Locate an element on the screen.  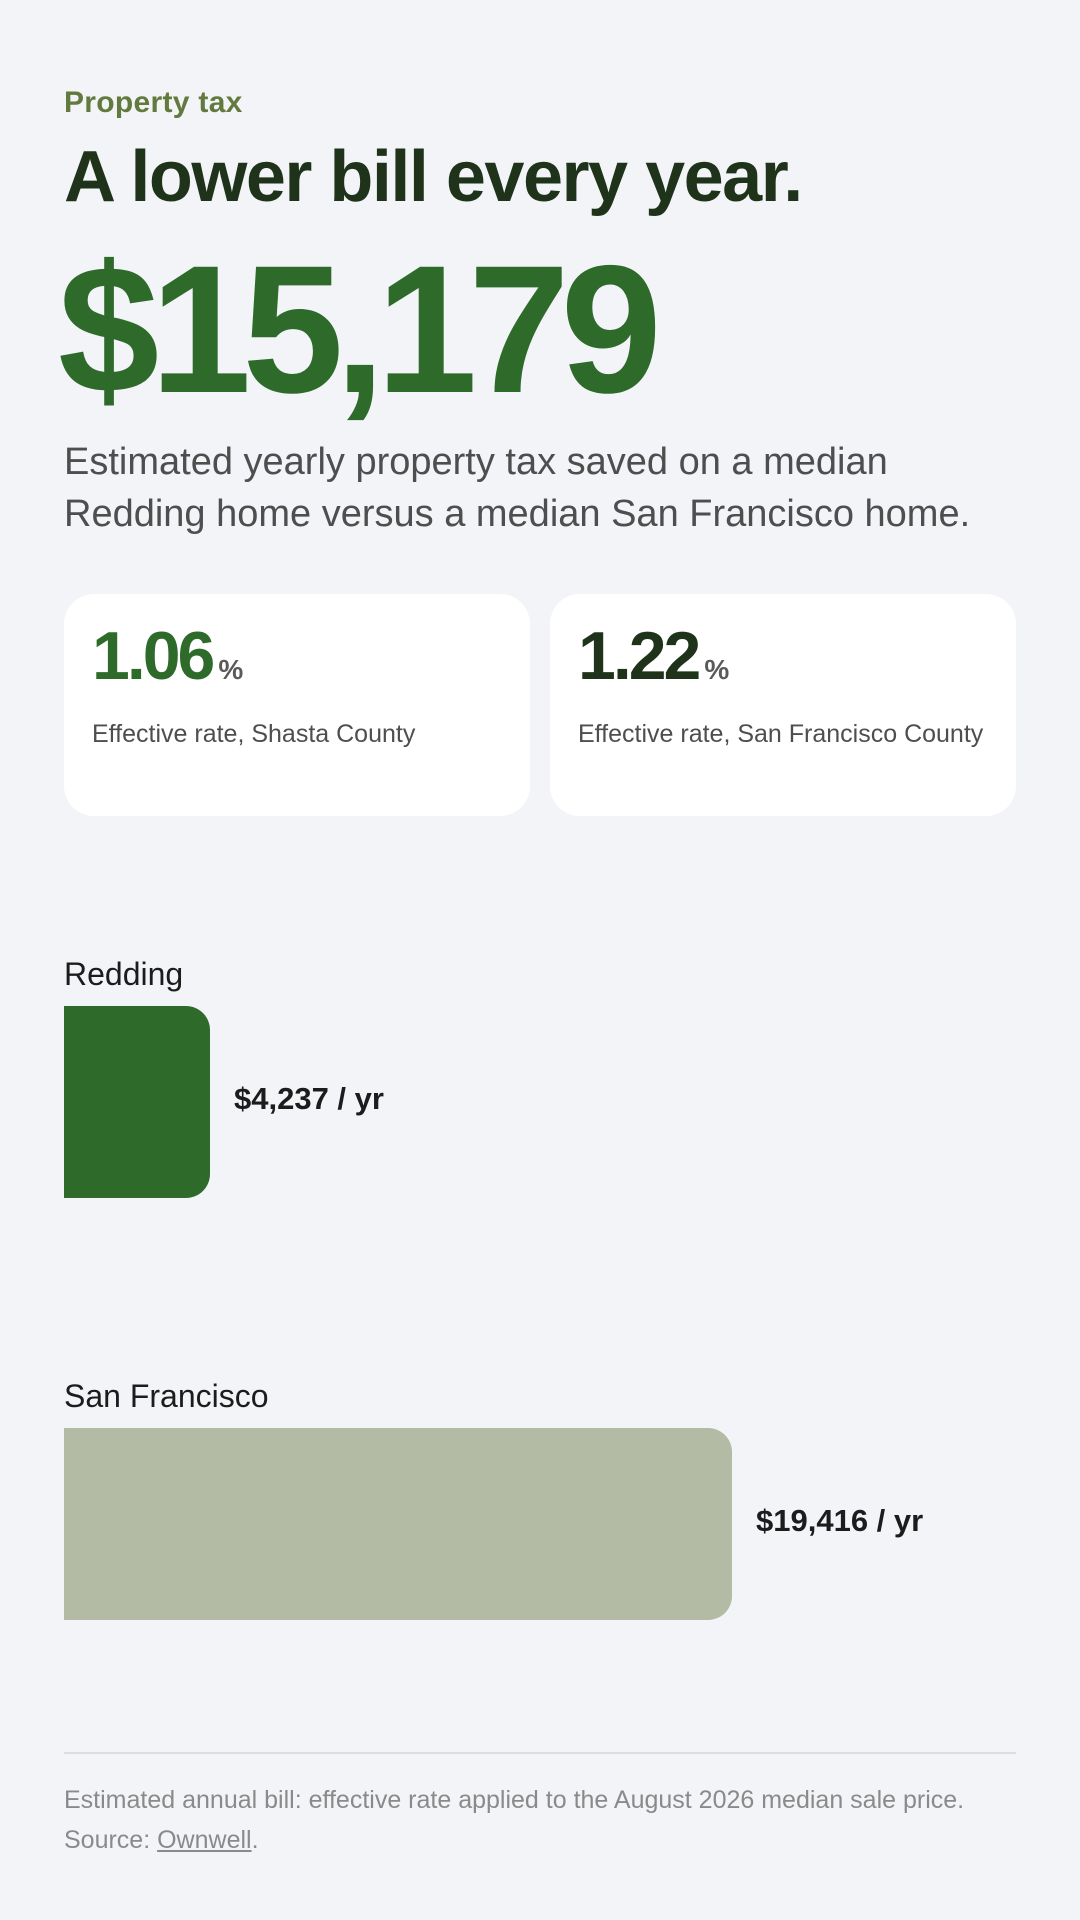
bar-redding is located at coordinates (137, 1102).